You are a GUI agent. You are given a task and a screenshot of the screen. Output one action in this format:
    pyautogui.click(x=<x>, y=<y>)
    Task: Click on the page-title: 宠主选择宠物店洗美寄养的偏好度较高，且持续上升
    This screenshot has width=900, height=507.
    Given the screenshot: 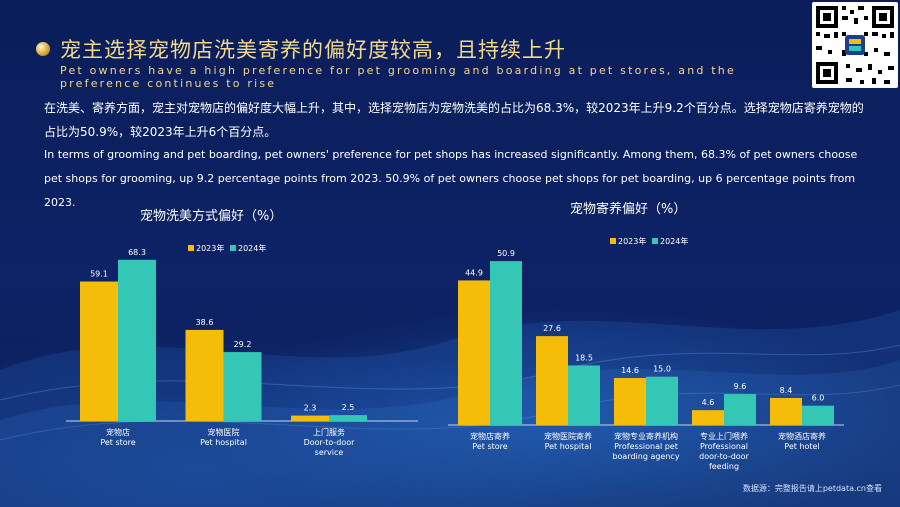 What is the action you would take?
    pyautogui.click(x=313, y=50)
    